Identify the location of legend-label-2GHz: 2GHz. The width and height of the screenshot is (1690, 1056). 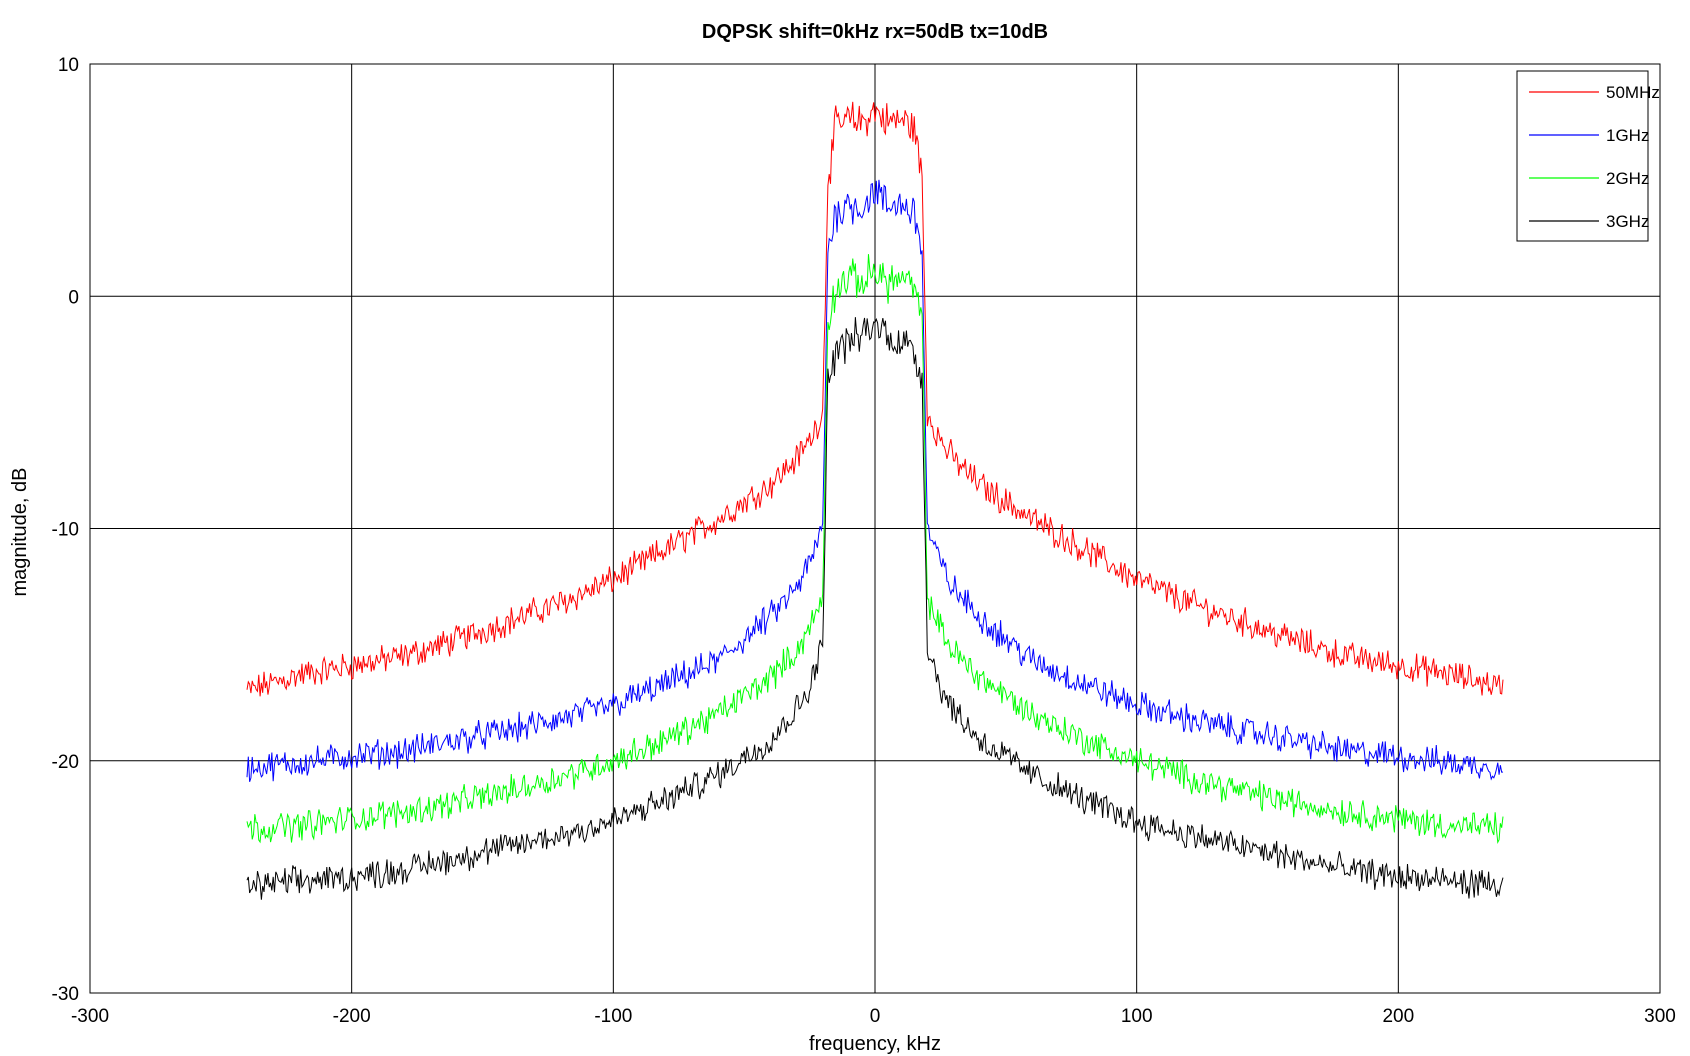
(1627, 178).